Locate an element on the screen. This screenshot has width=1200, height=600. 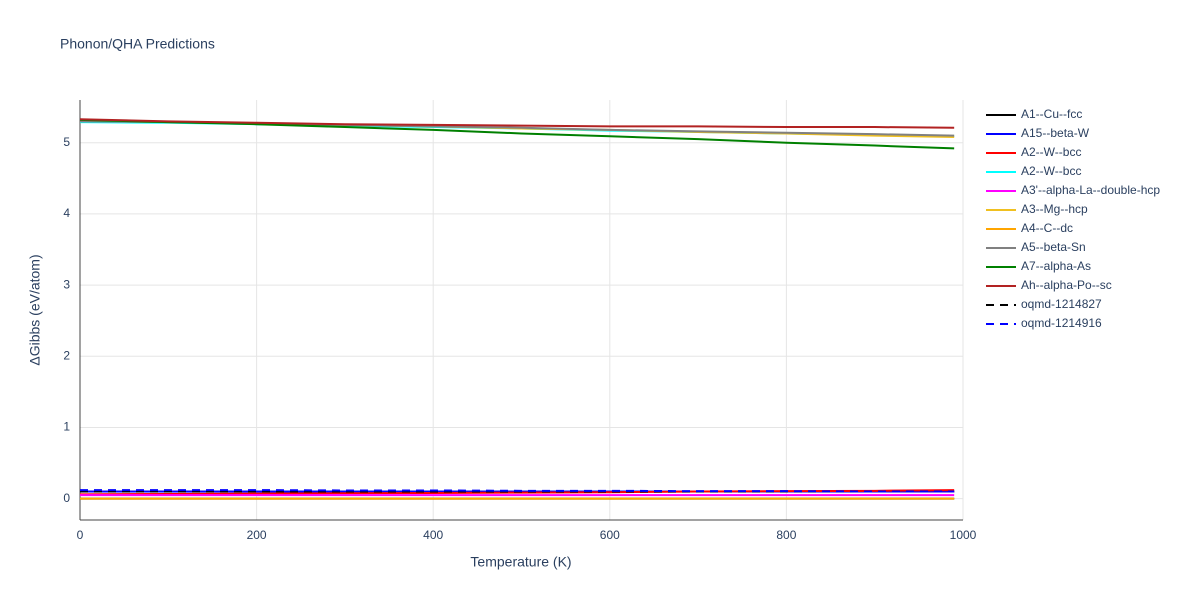
legend-label: A15--beta-W is located at coordinates (1055, 133).